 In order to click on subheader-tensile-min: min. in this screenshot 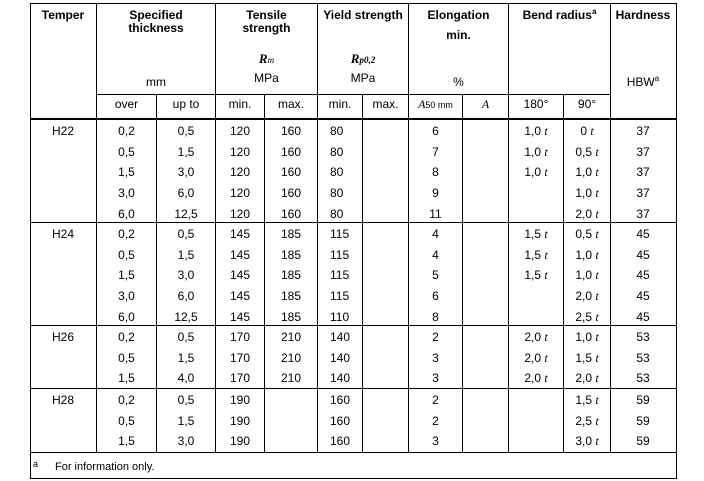, I will do `click(240, 104)`.